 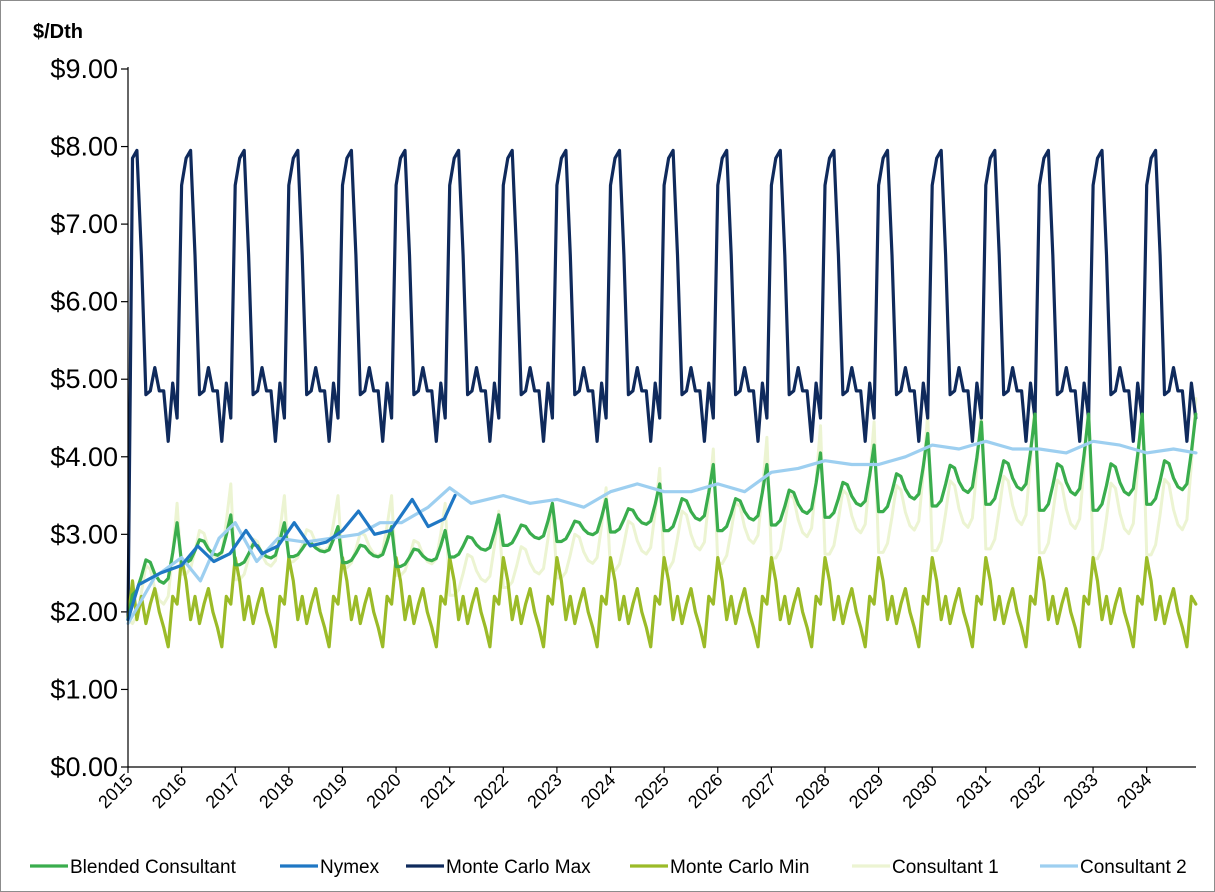 I want to click on y-tick-label: $9.00, so click(x=84, y=69).